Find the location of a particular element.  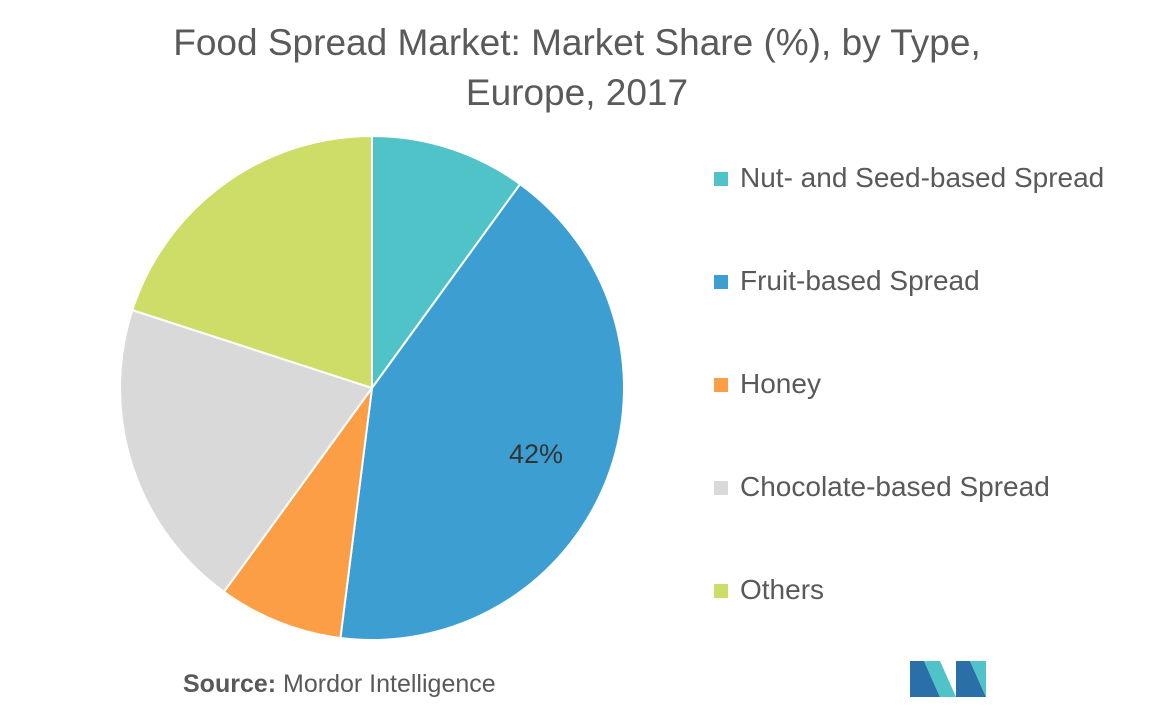

source-note: Source: Mordor Intelligence is located at coordinates (339, 684).